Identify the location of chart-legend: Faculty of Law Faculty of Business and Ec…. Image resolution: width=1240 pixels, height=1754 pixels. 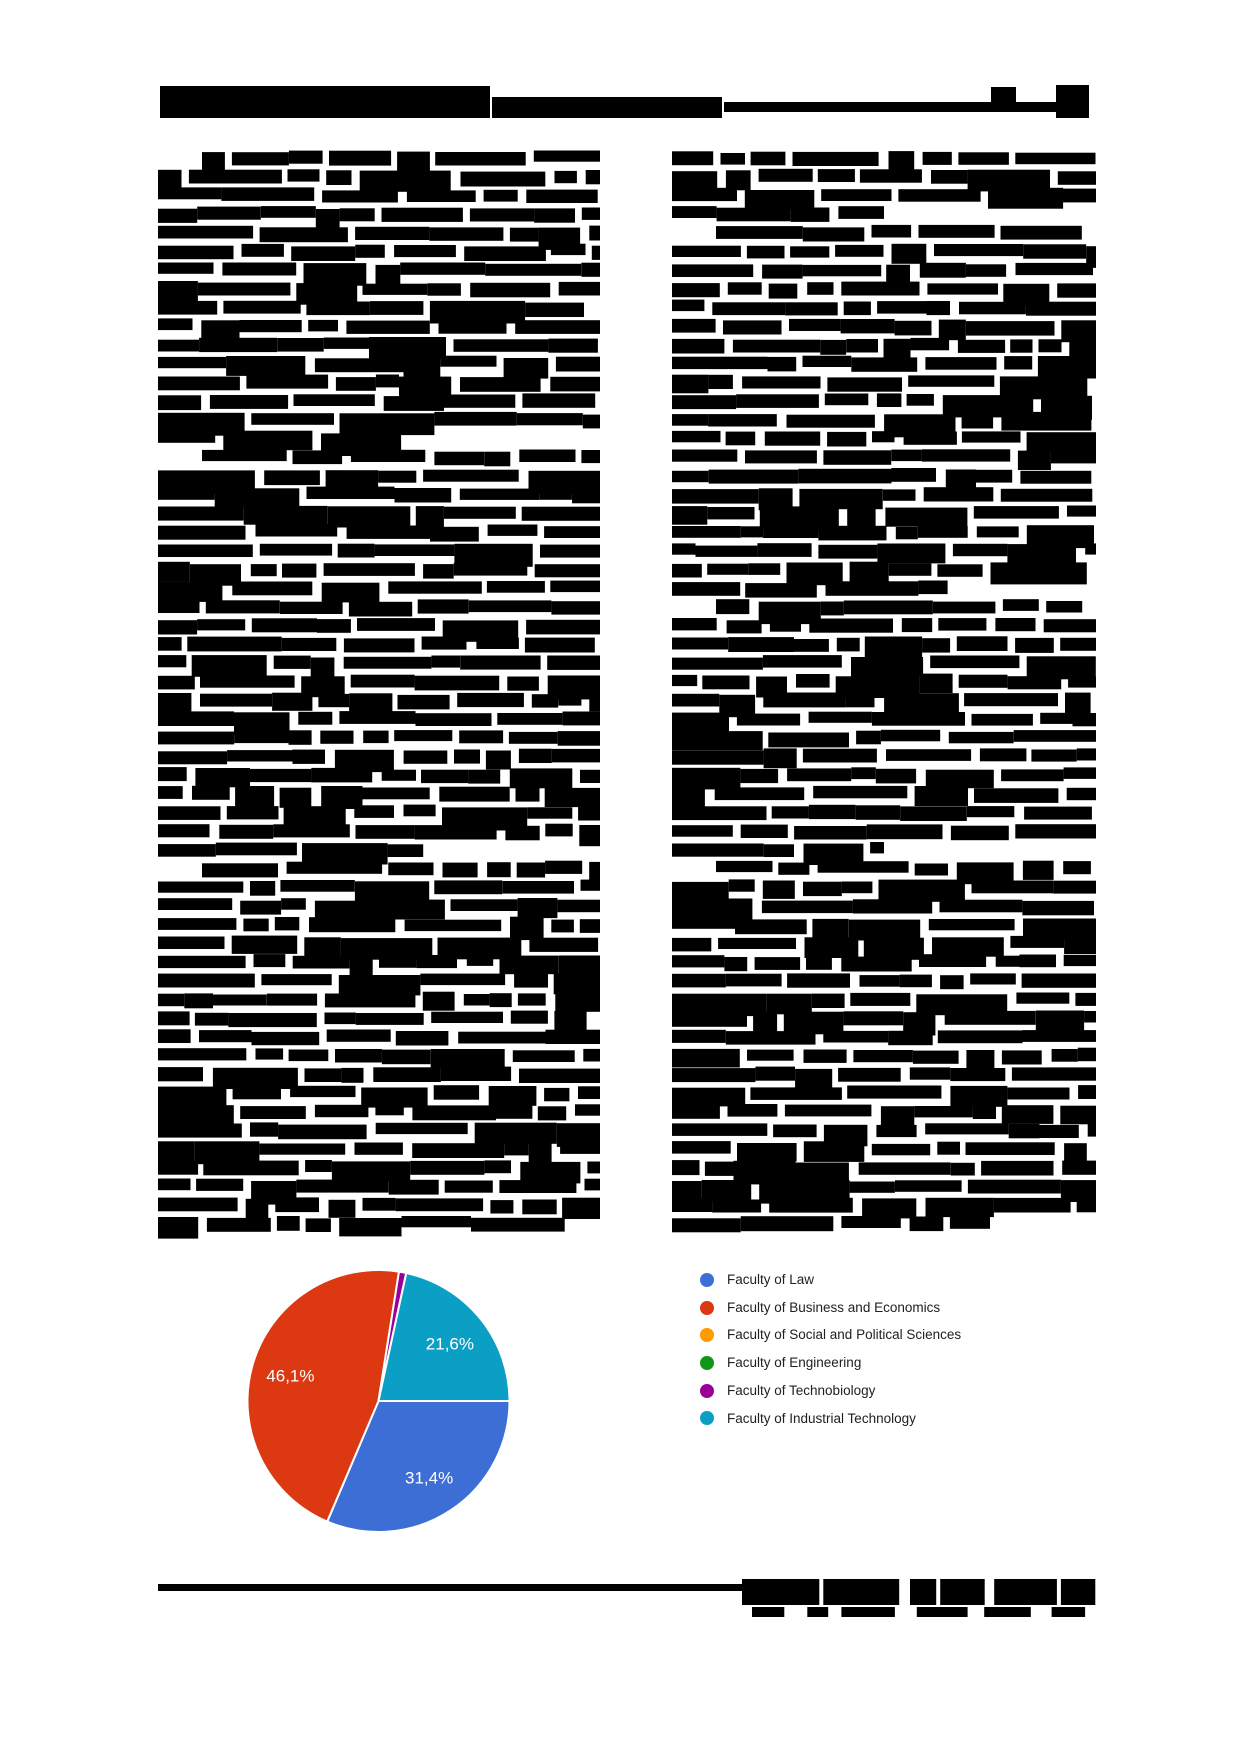
(830, 1349).